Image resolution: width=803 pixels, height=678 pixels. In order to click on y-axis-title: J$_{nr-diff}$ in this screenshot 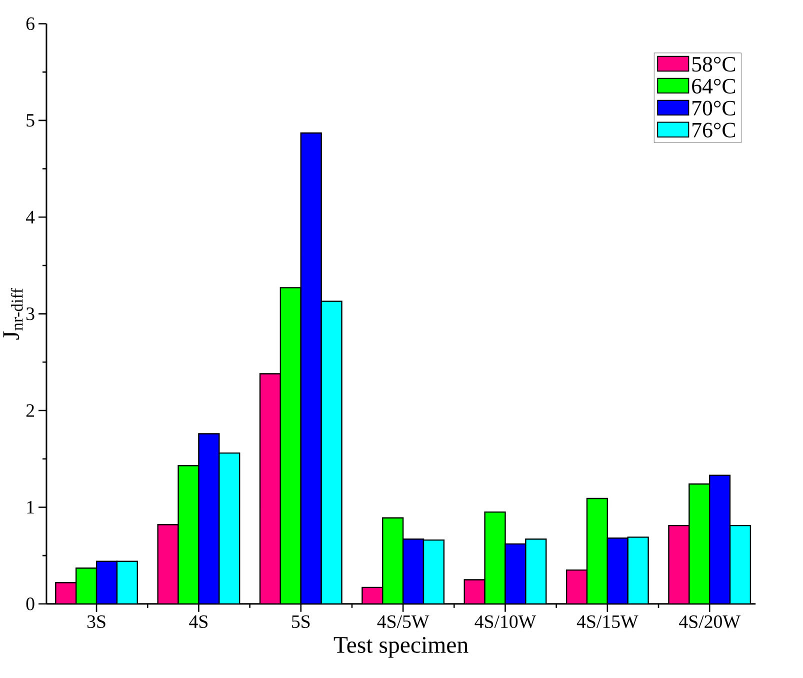, I will do `click(13, 314)`.